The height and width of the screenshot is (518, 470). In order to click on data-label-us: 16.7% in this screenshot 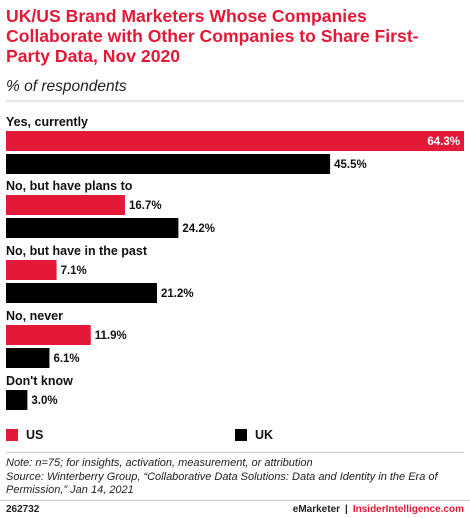, I will do `click(145, 206)`.